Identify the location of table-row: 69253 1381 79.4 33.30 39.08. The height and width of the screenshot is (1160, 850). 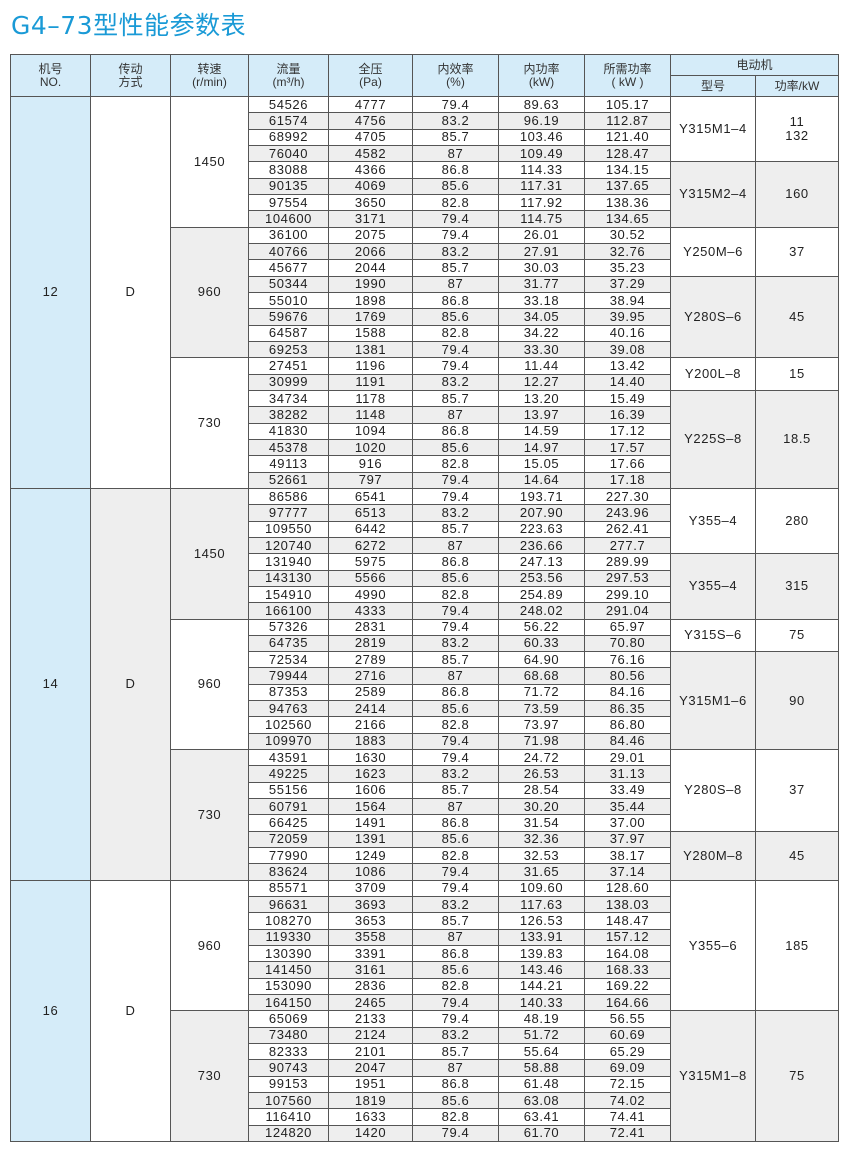
(425, 349).